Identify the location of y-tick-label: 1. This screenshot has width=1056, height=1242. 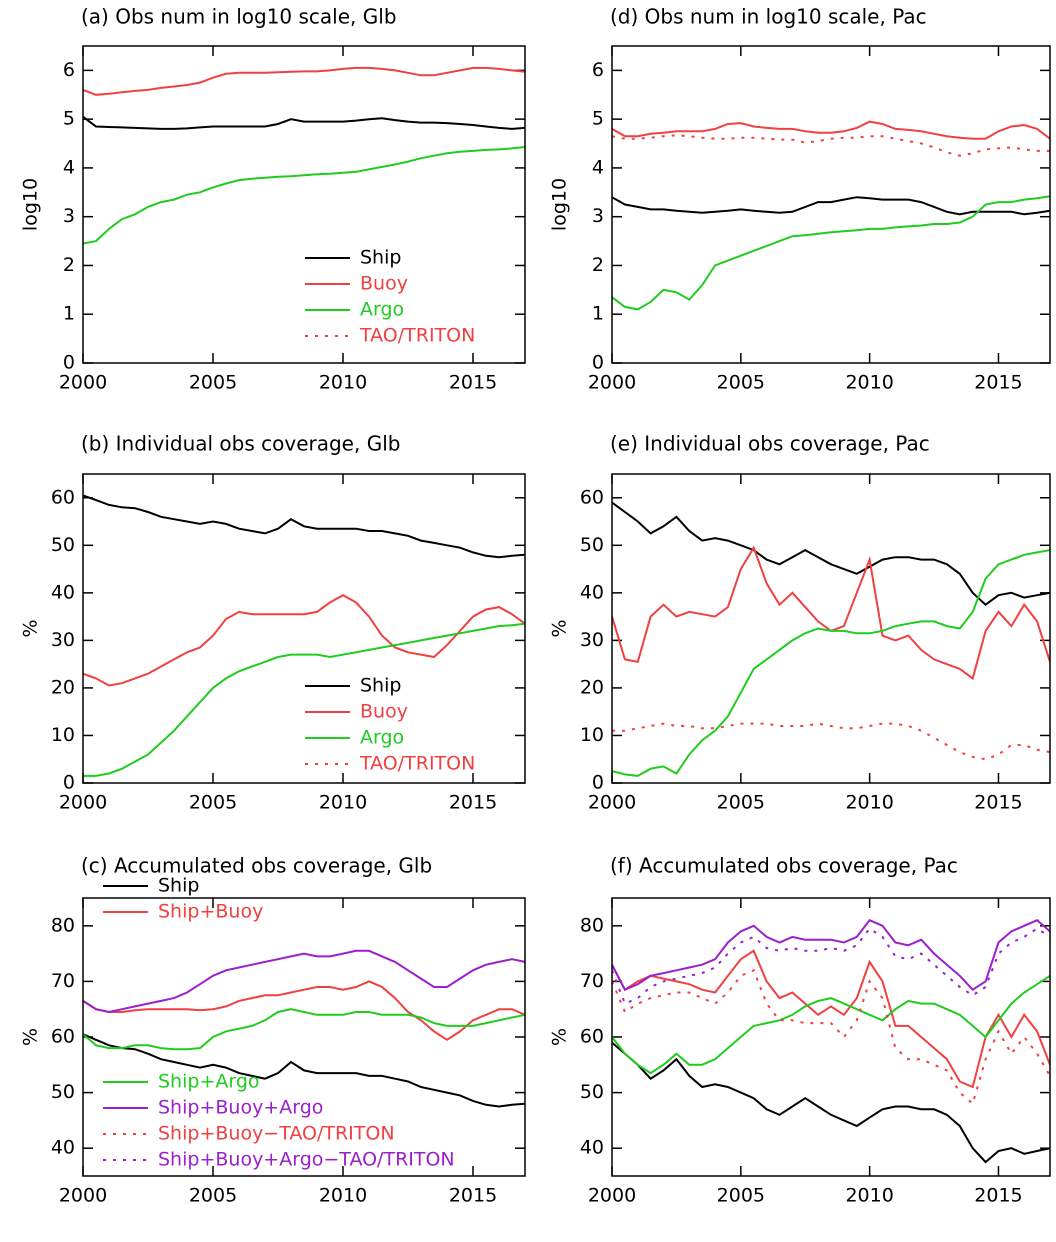
(598, 314).